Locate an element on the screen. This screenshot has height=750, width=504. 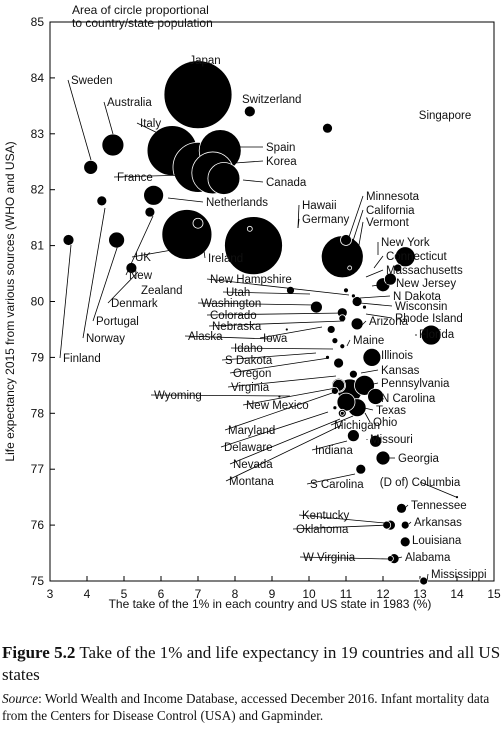
y-tick-label: 78 is located at coordinates (38, 413).